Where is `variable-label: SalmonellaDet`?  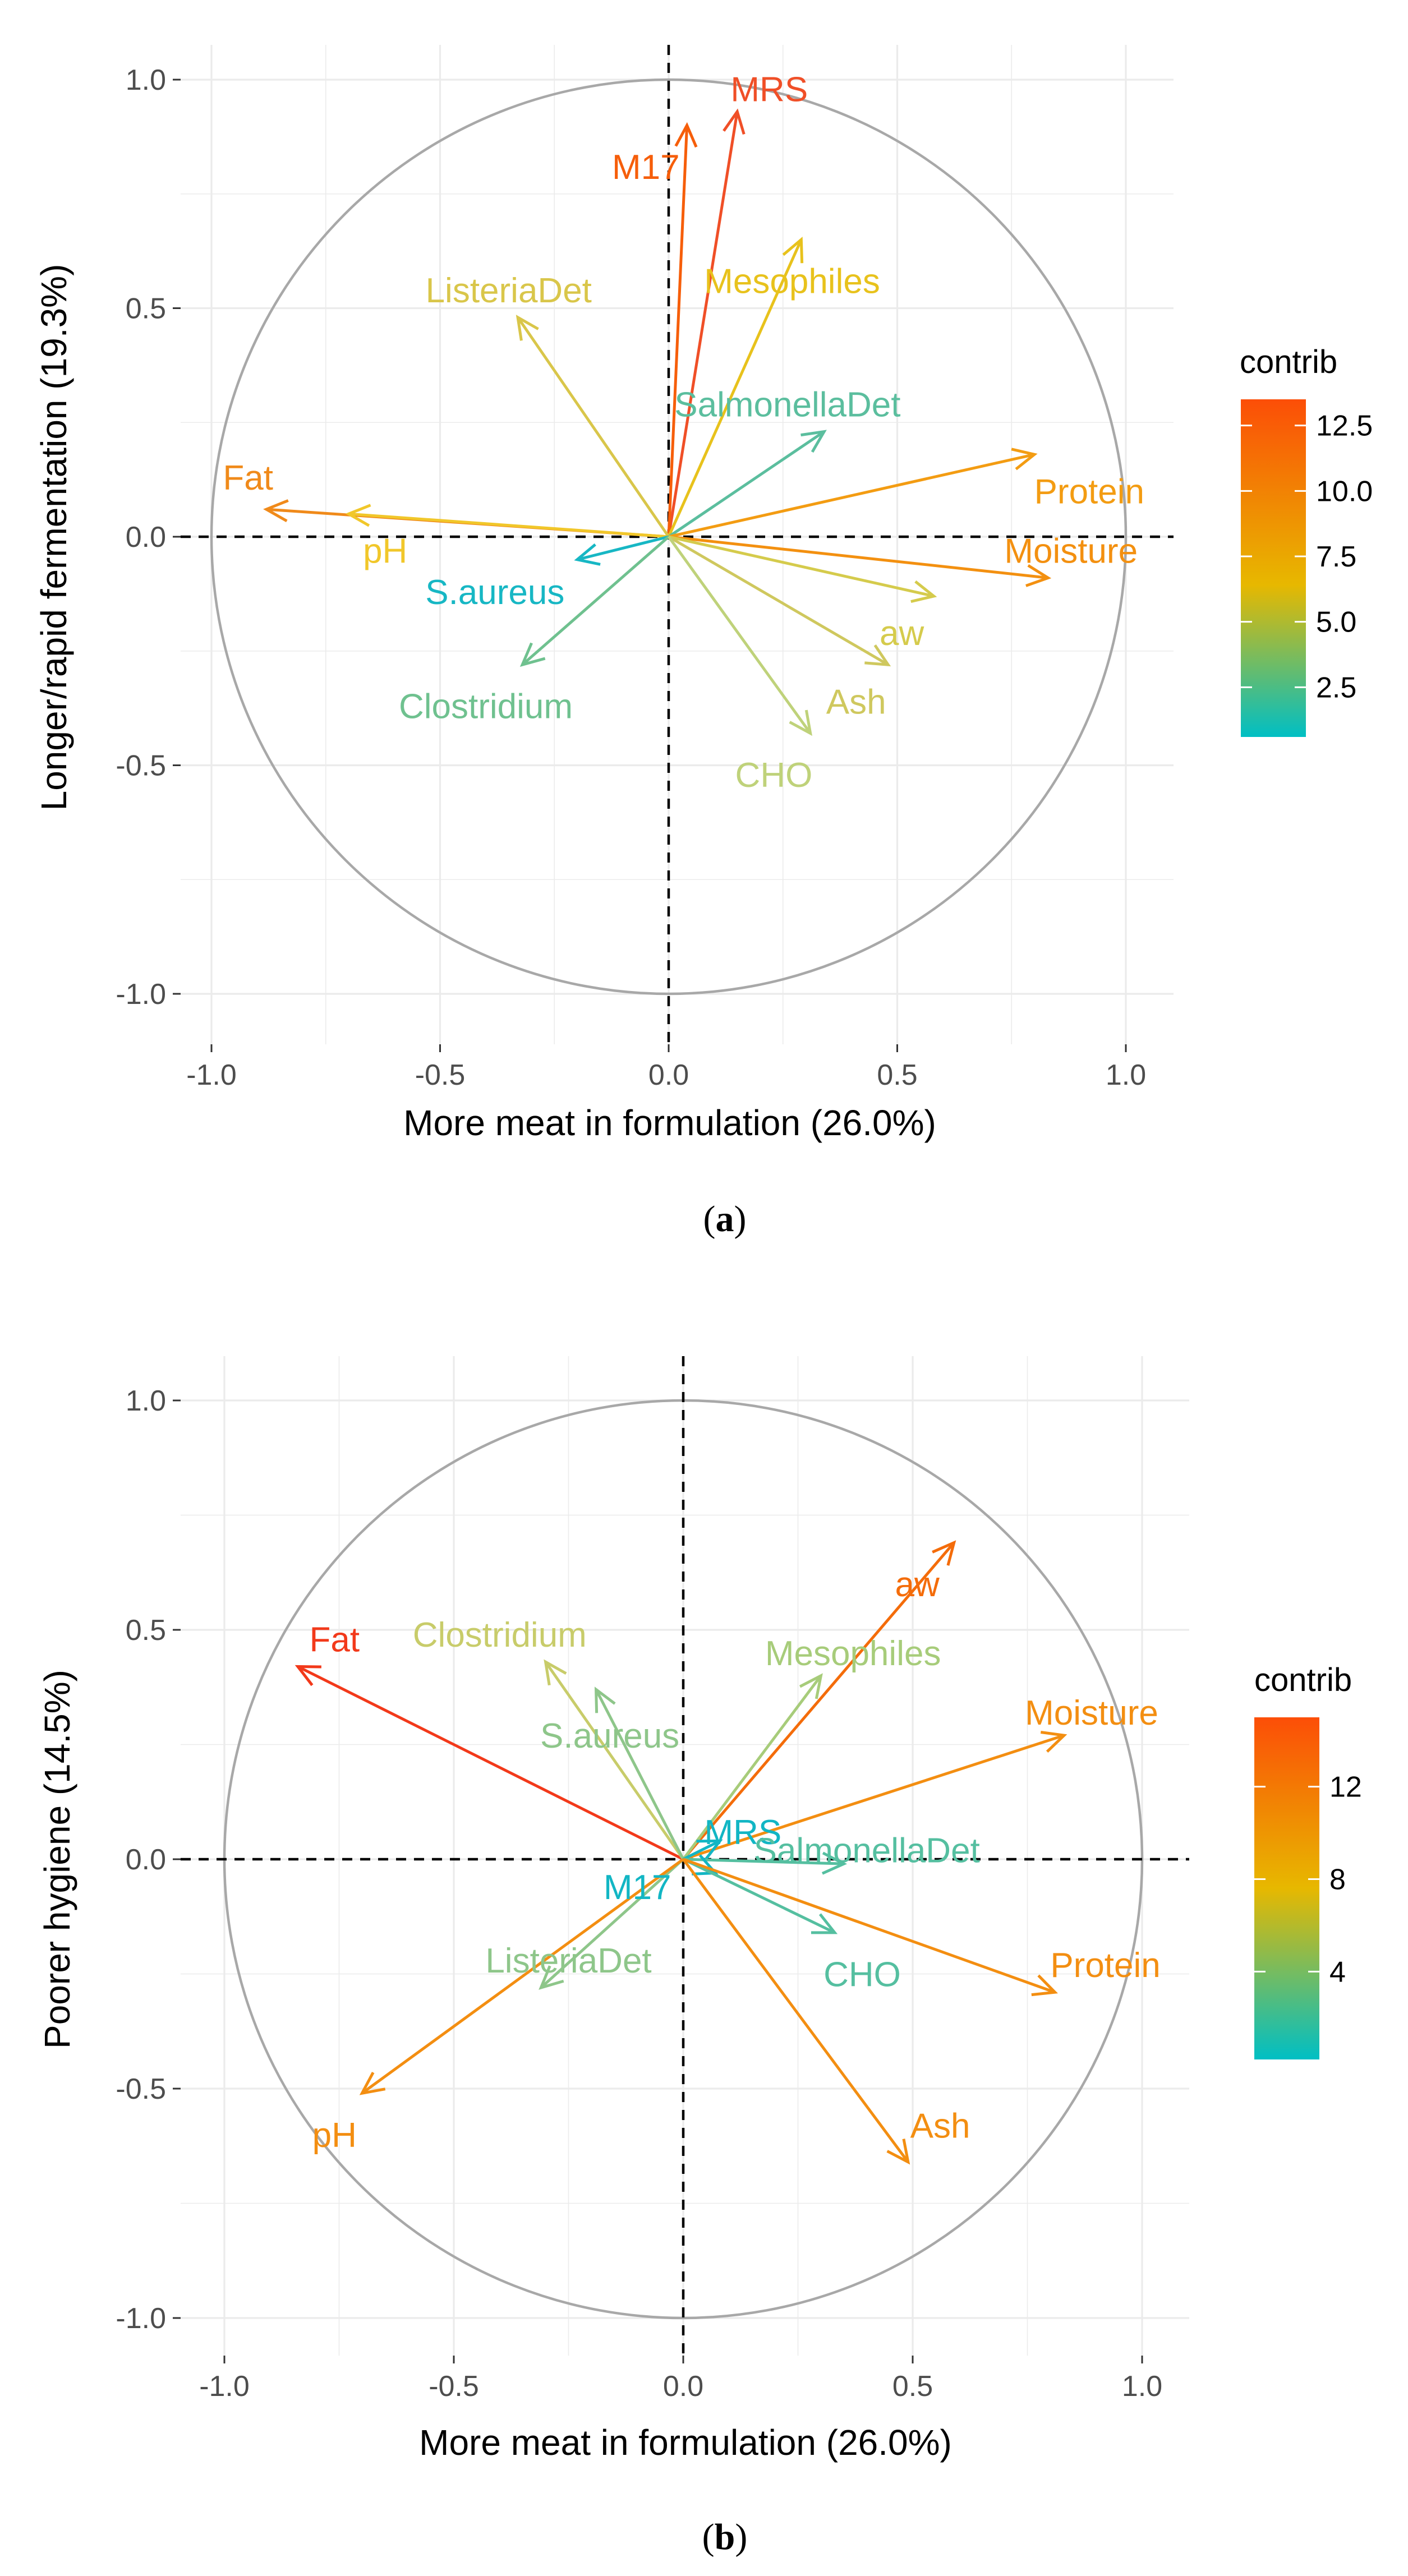 variable-label: SalmonellaDet is located at coordinates (787, 405).